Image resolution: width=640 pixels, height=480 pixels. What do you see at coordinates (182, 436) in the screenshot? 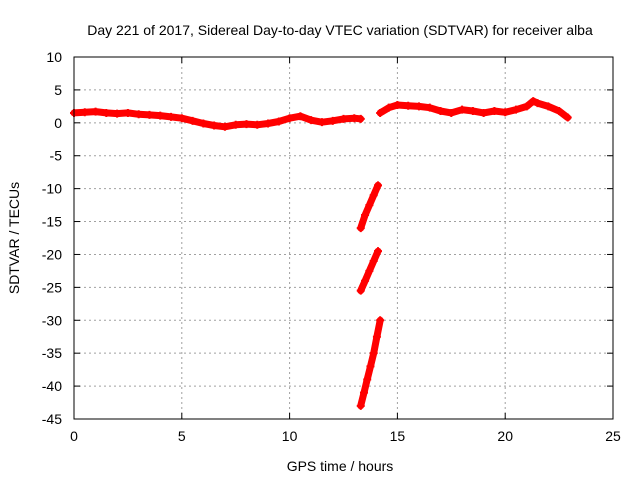
I see `x-tick-label: 5` at bounding box center [182, 436].